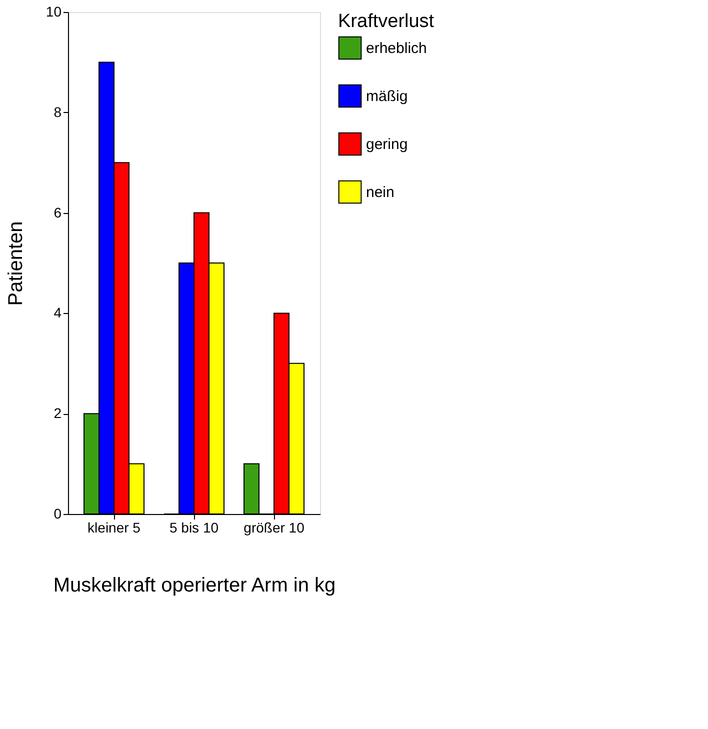  Describe the element at coordinates (386, 21) in the screenshot. I see `legend-title: Kraftverlust` at that location.